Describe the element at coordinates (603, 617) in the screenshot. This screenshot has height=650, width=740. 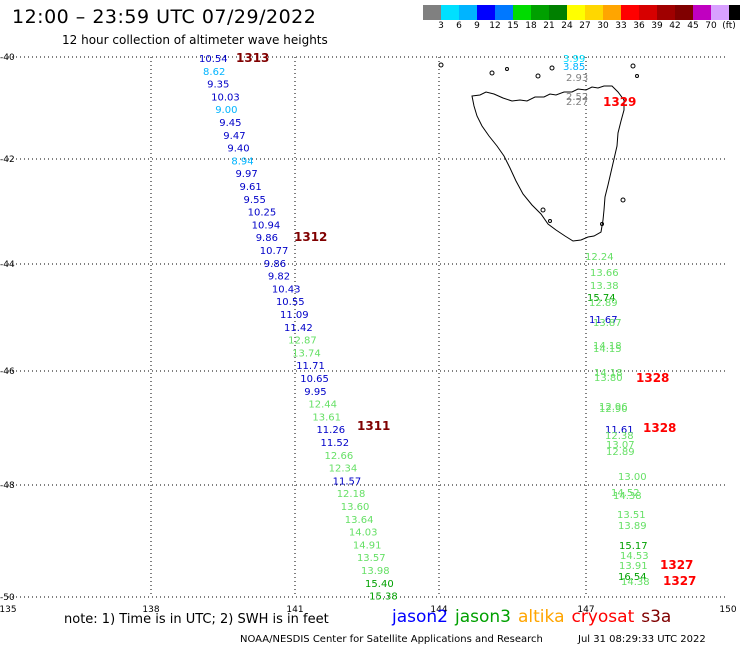
I see `satellite-legend-cryosat: cryosat` at that location.